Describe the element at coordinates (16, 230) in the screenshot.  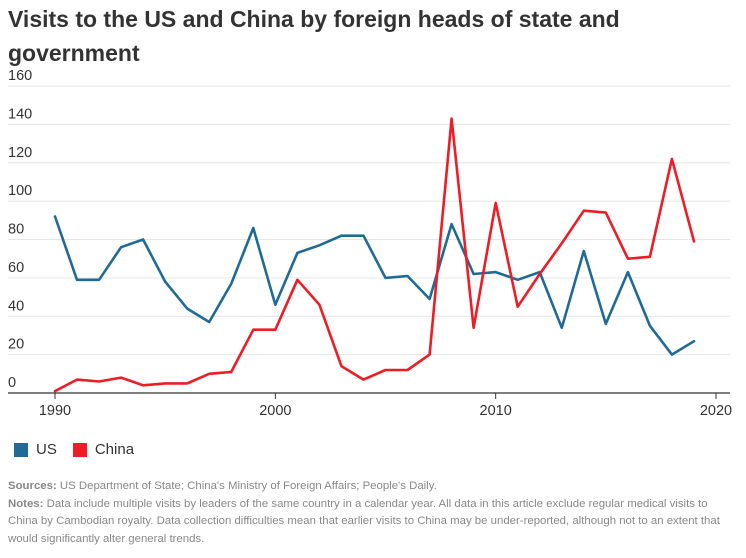
I see `y-tick-label: 80` at that location.